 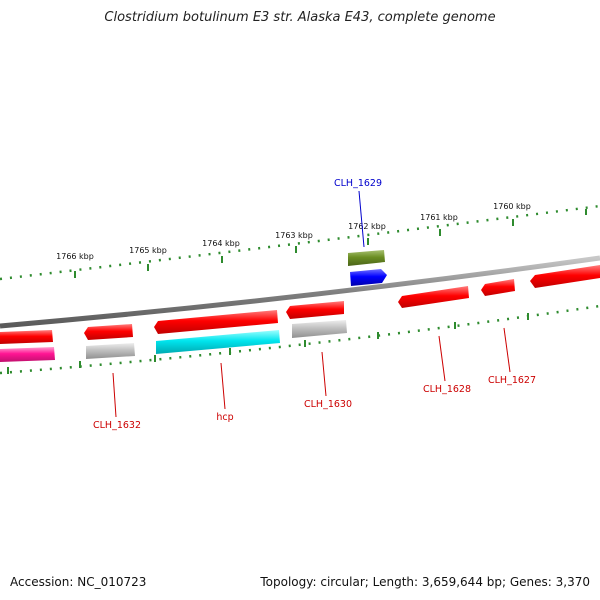 I want to click on gene-label-clh1627: CLH_1627, so click(x=512, y=380).